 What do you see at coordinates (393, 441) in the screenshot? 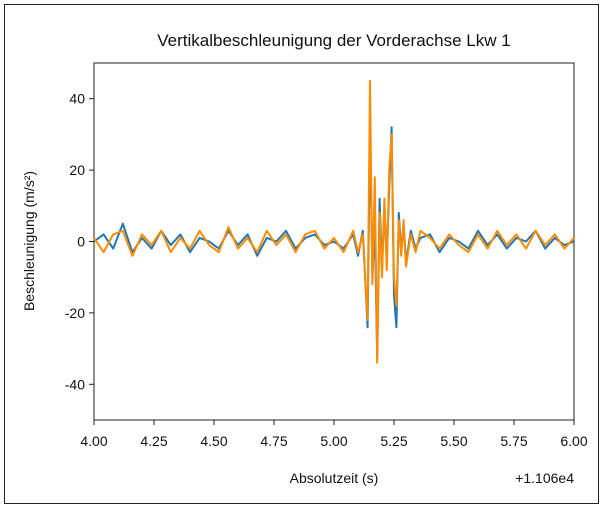
I see `x-tick-label: 5.25` at bounding box center [393, 441].